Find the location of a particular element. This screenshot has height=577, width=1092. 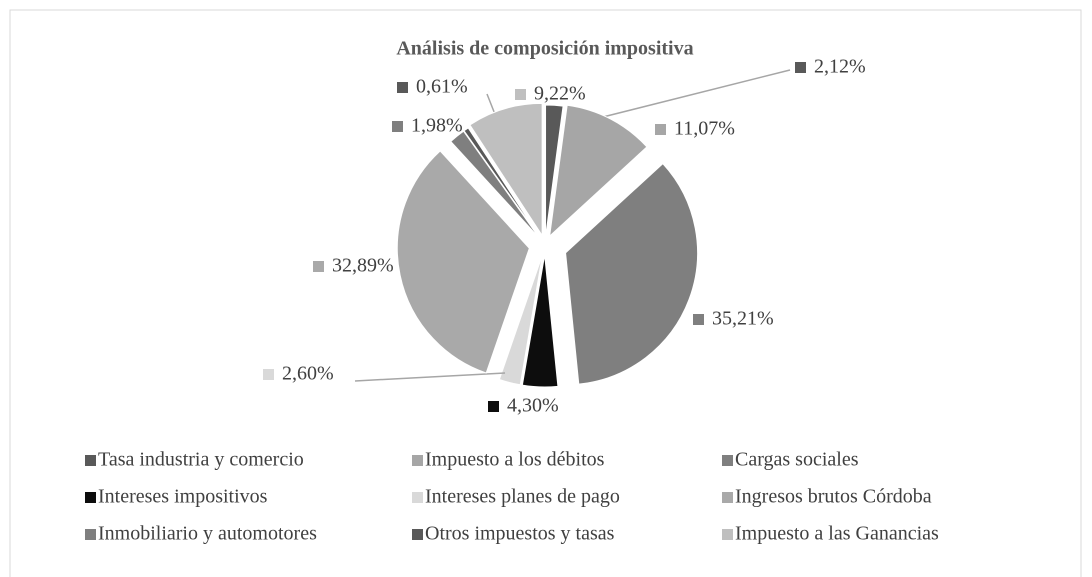

legend-label: Otros impuestos y tasas is located at coordinates (520, 534).